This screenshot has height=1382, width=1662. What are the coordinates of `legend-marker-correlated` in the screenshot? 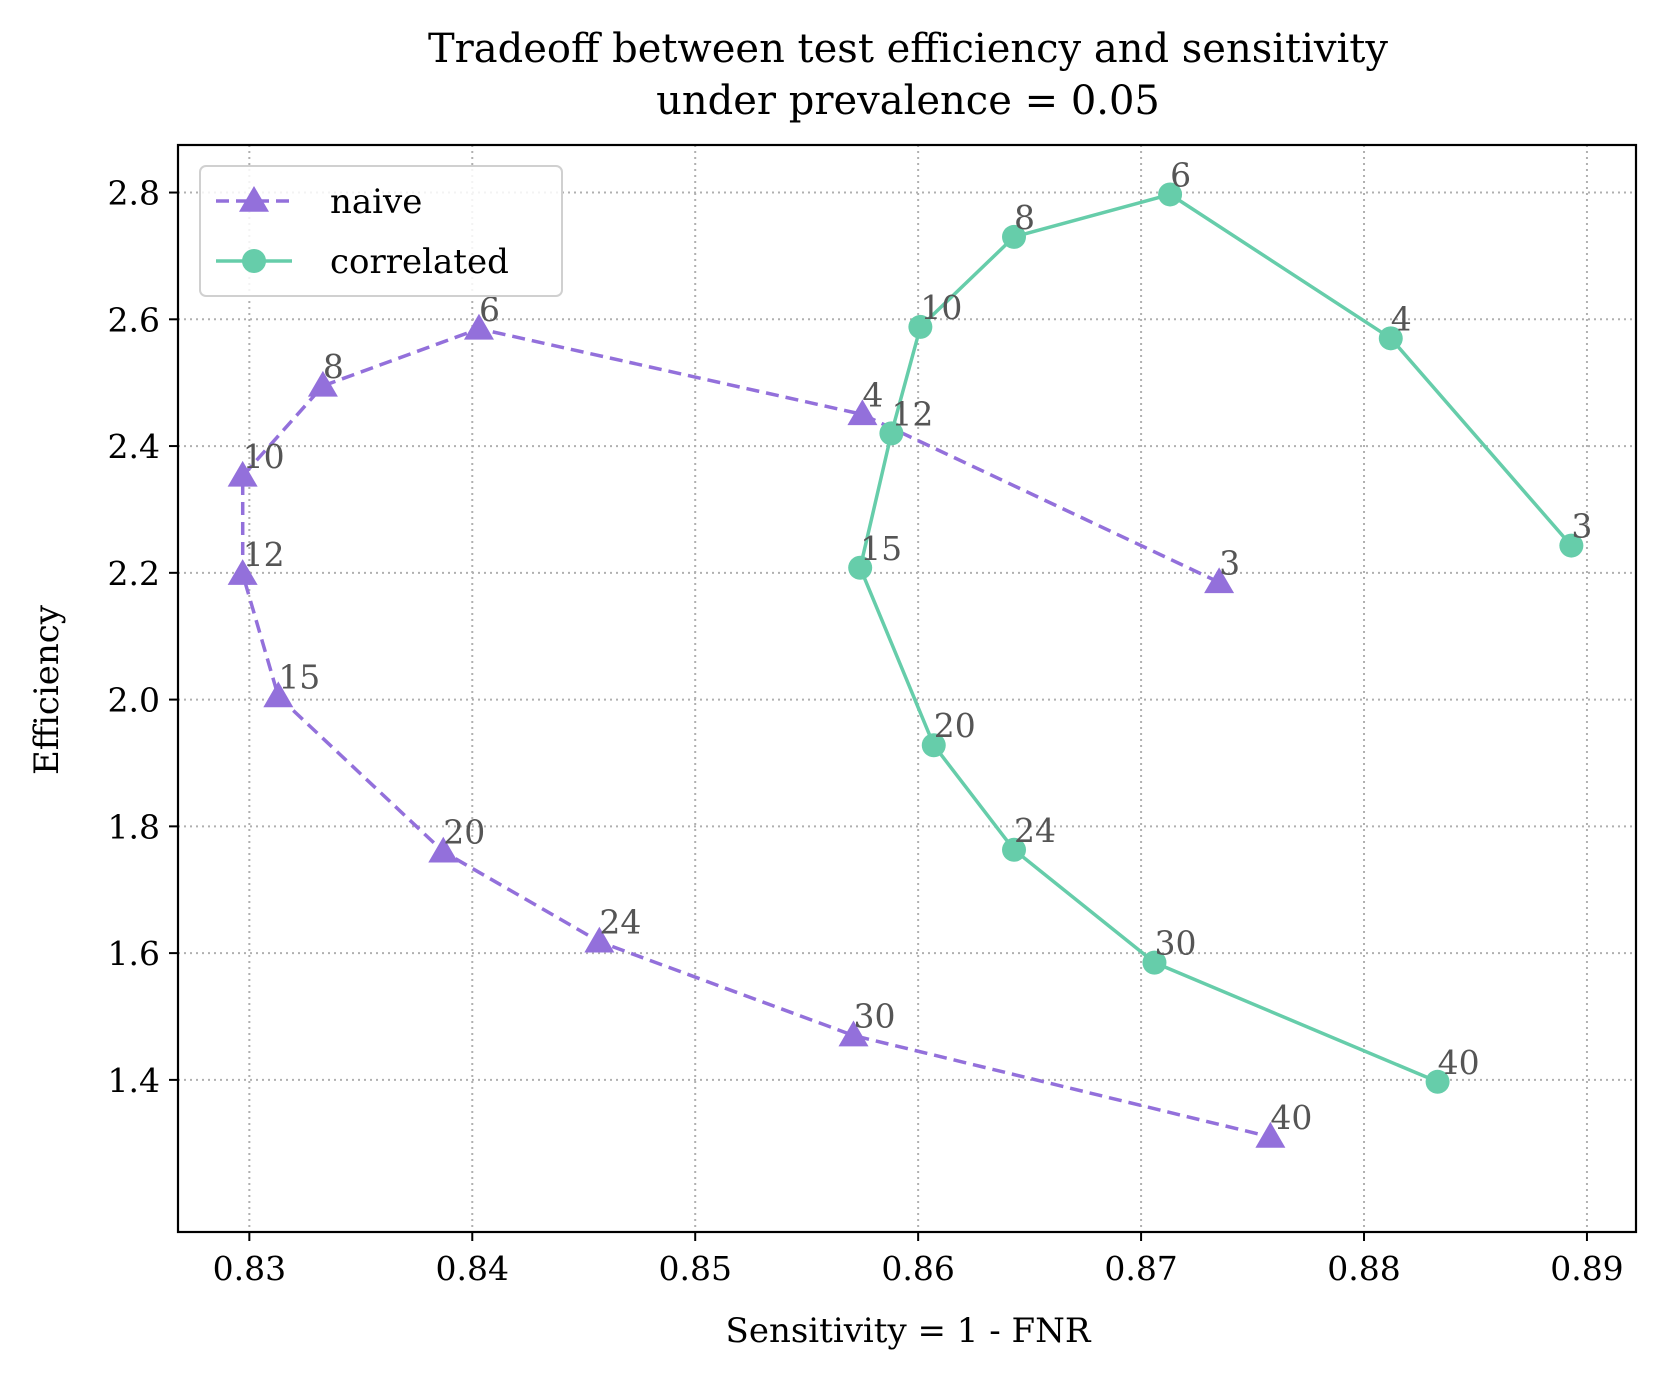 It's located at (254, 261).